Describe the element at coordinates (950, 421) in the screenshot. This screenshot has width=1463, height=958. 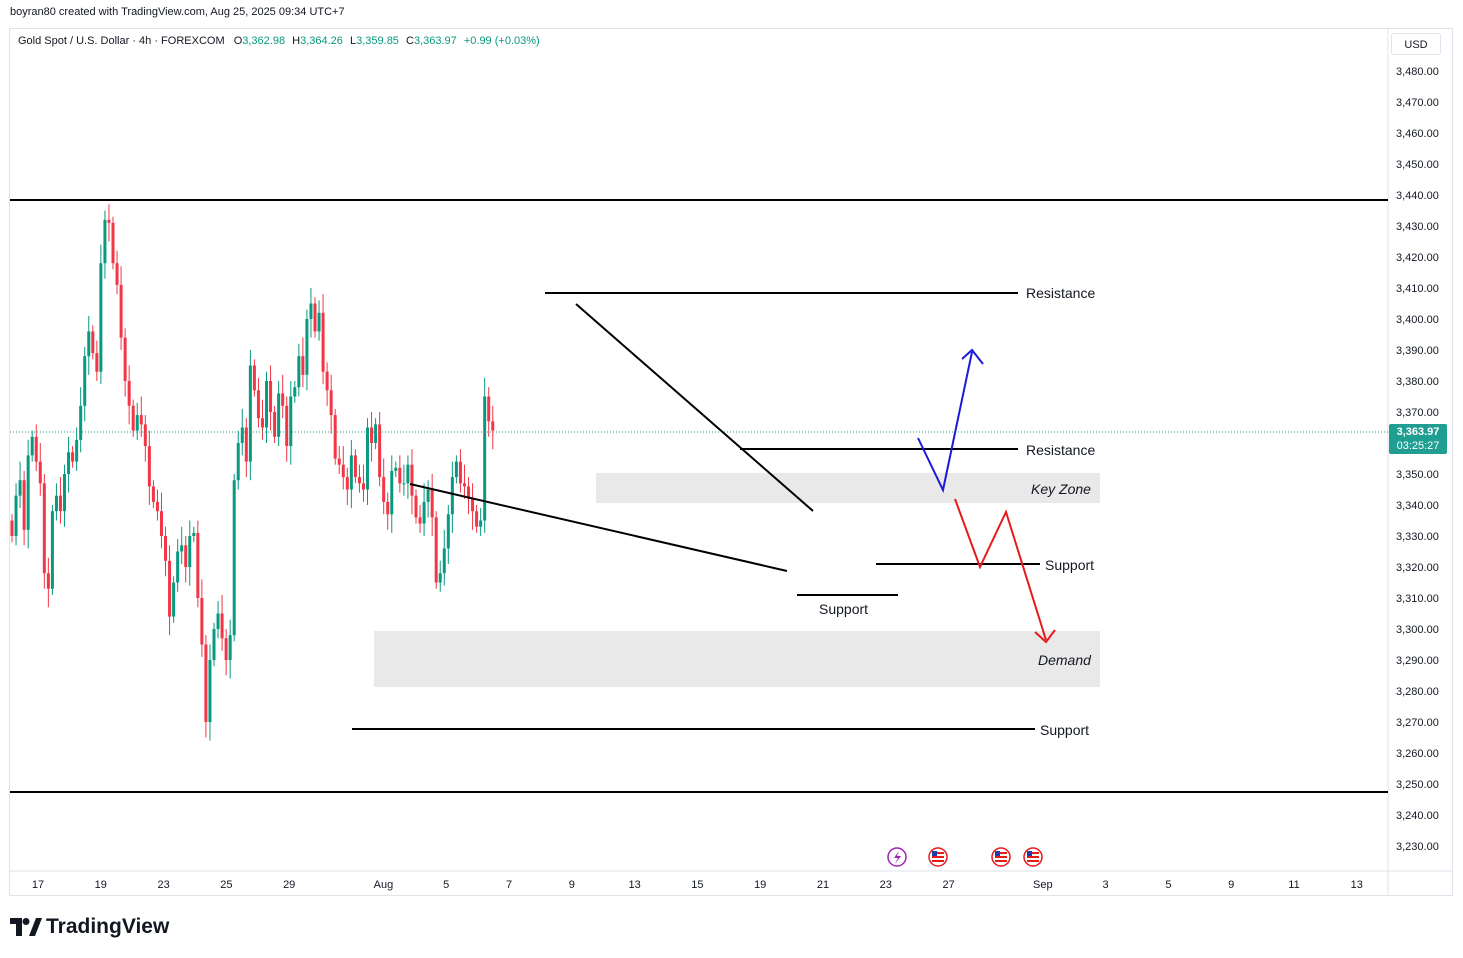
I see `bullish-projection` at that location.